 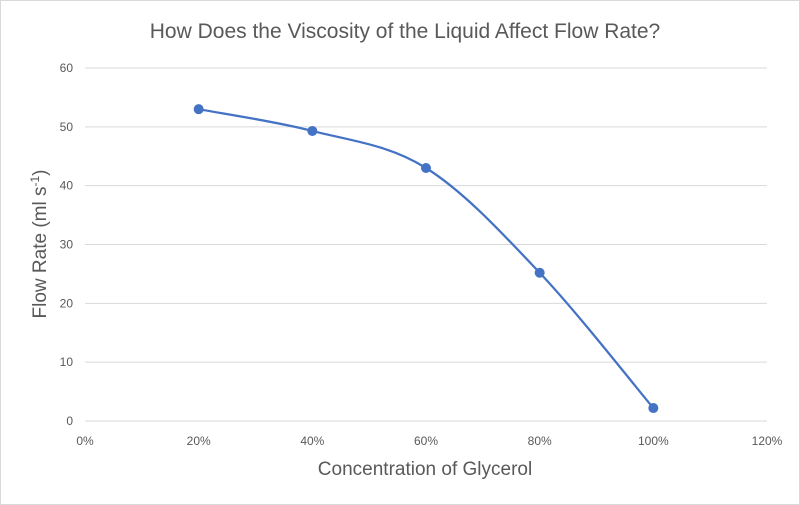 I want to click on x-tick-label: 20%, so click(x=199, y=441).